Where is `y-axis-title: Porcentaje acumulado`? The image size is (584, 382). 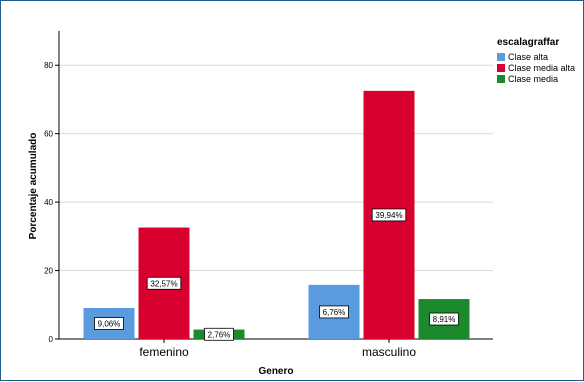 y-axis-title: Porcentaje acumulado is located at coordinates (33, 186).